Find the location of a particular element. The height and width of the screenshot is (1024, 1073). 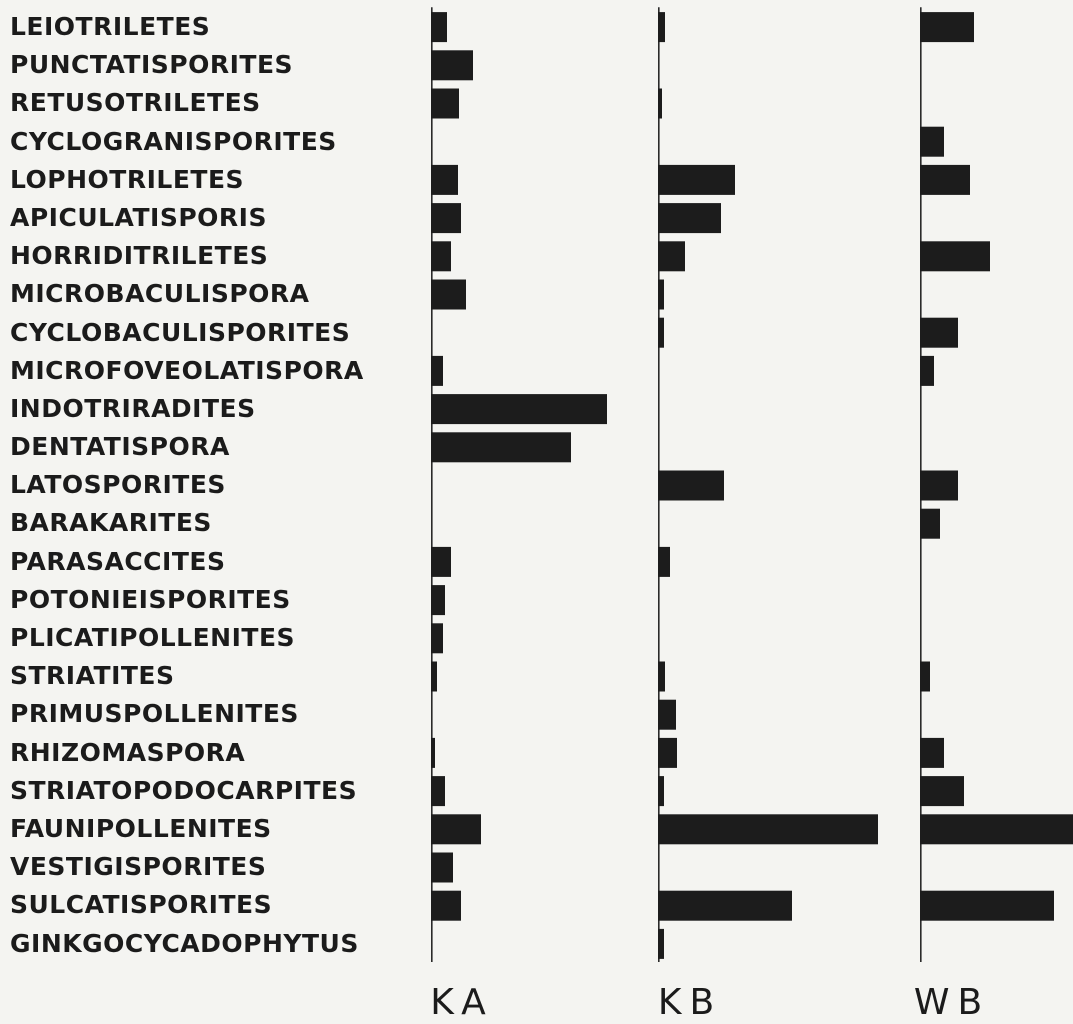

series-label-ka: KA is located at coordinates (462, 1002).